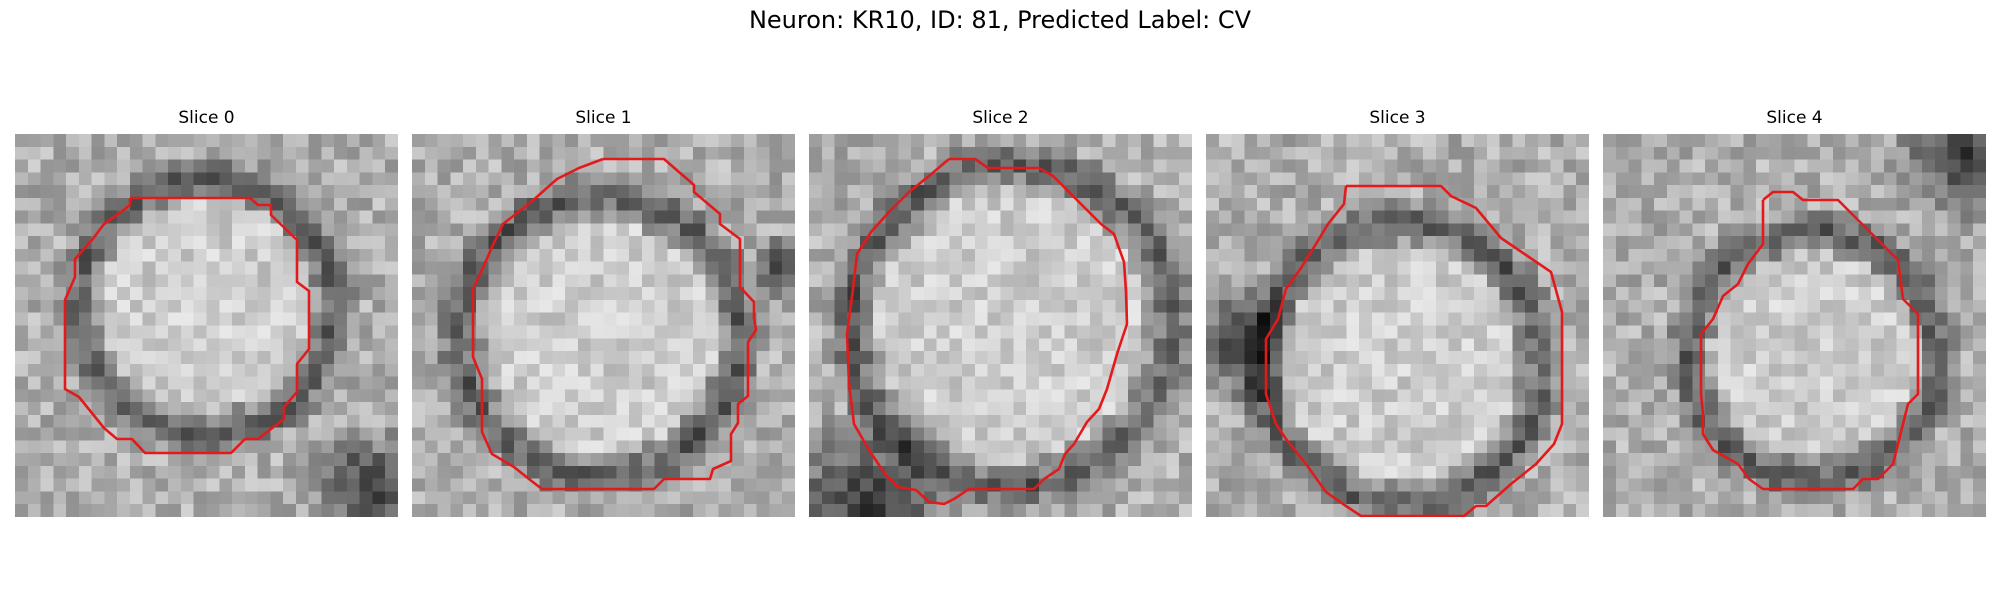 This screenshot has height=600, width=2000. I want to click on panel-title-slice-1: Slice 1, so click(603, 118).